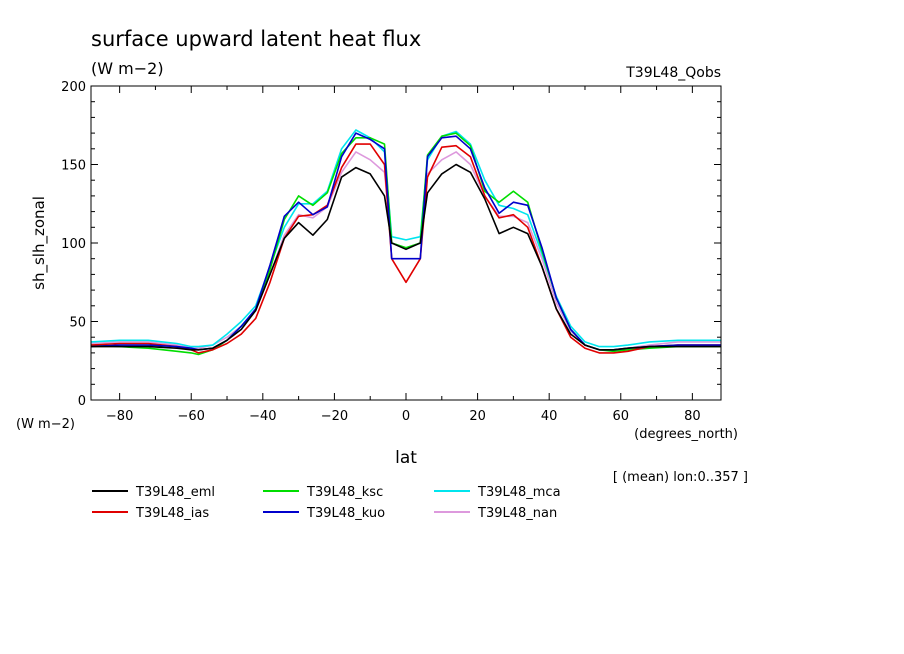  I want to click on x-tick-label: 60, so click(620, 416).